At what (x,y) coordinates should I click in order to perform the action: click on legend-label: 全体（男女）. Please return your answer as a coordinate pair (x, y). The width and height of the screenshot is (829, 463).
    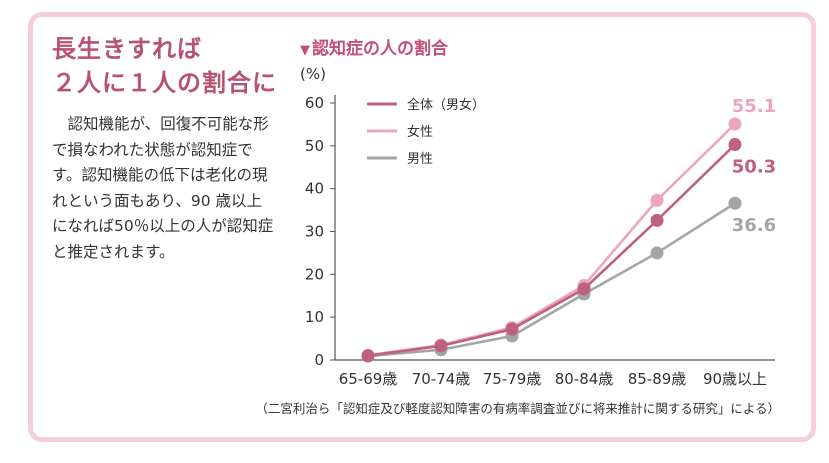
    Looking at the image, I should click on (446, 105).